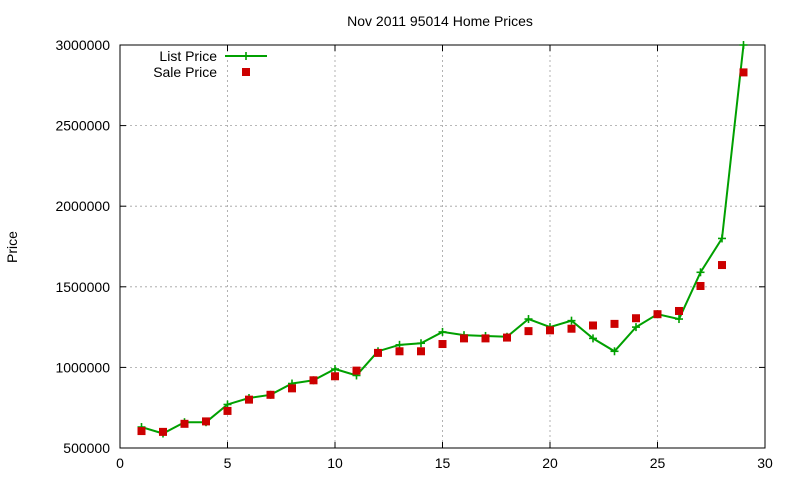  I want to click on x-tick-label: 30, so click(765, 463).